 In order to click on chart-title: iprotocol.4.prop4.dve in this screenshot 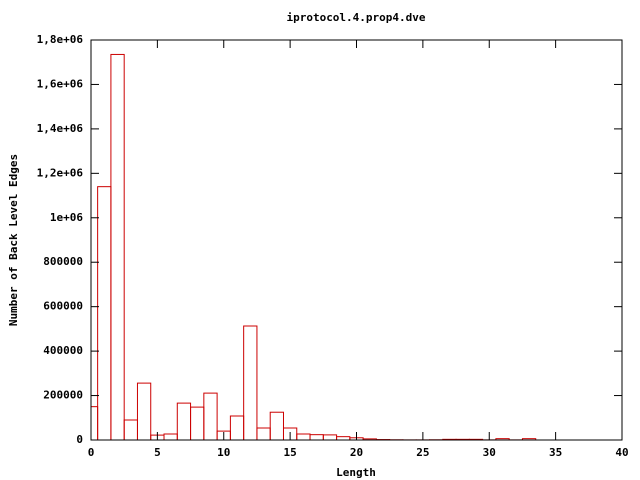, I will do `click(355, 17)`.